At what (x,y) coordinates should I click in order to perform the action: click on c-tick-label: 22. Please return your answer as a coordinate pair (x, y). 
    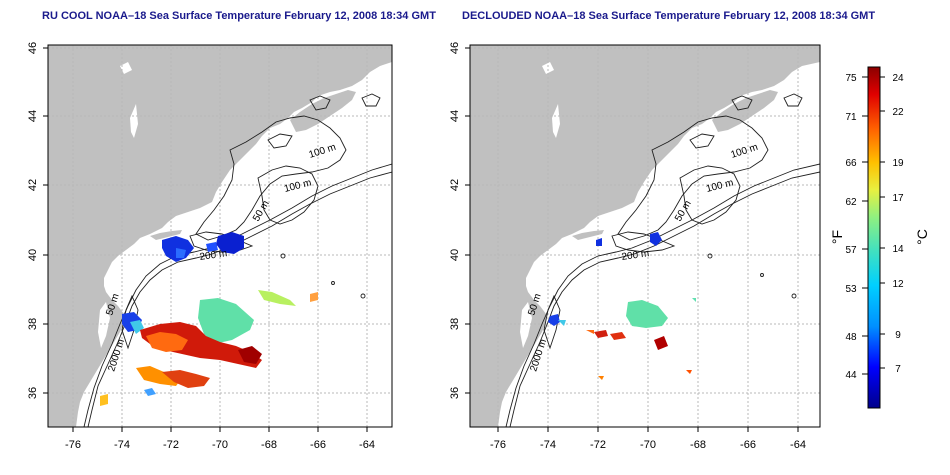
    Looking at the image, I should click on (898, 112).